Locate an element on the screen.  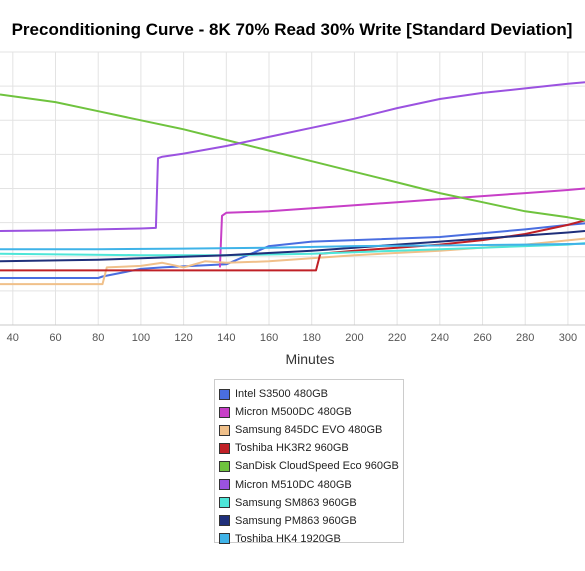
legend-item: Samsung SM863 960GB is located at coordinates (311, 503).